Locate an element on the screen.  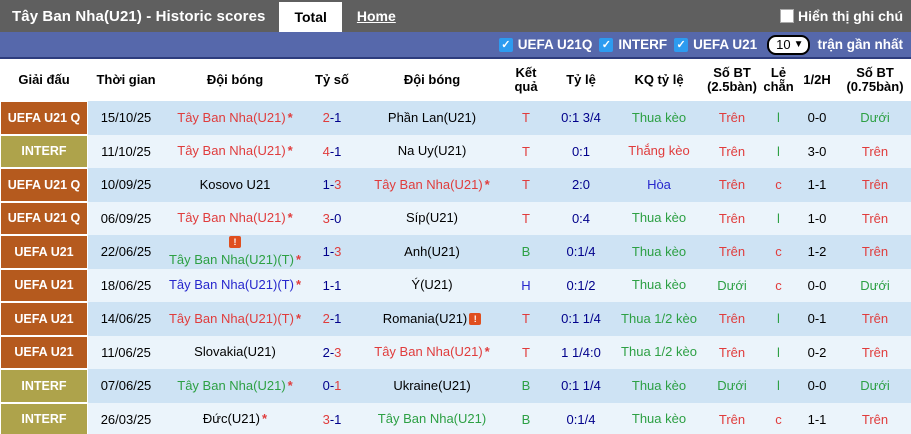
match-date: 14/06/25 is located at coordinates (126, 319).